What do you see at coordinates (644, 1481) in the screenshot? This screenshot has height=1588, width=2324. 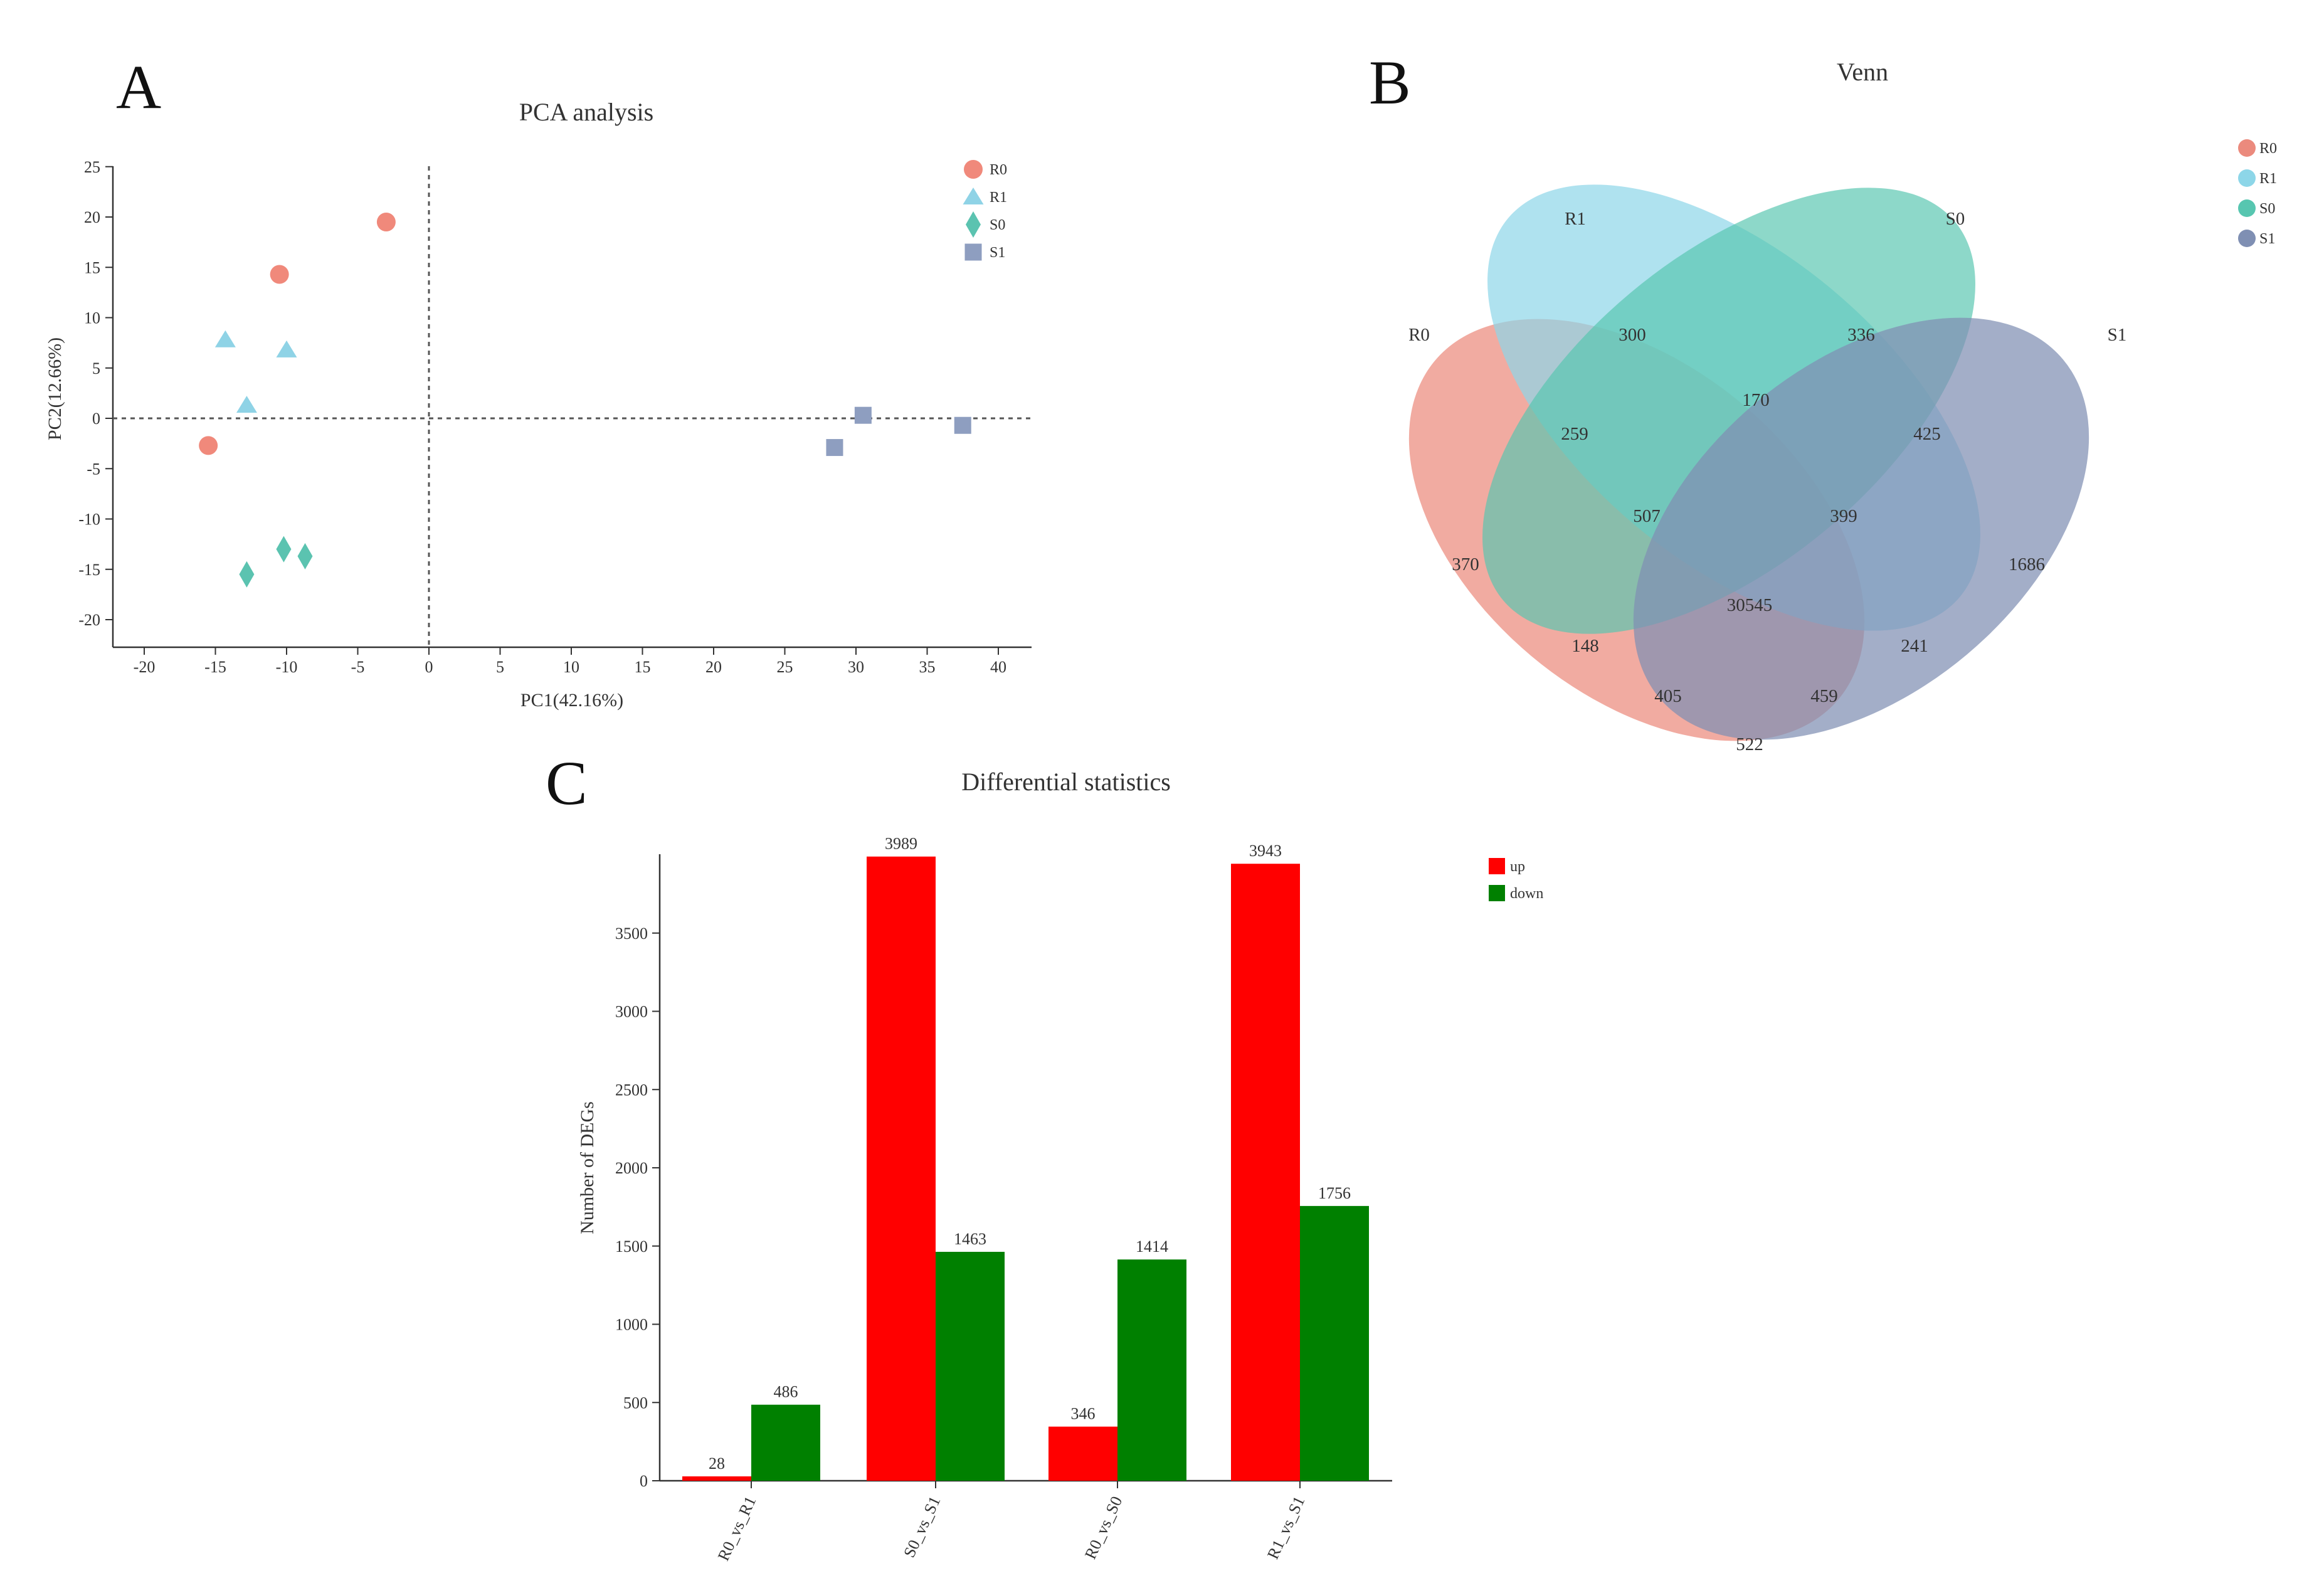 I see `deg-y-tick-label: 0` at bounding box center [644, 1481].